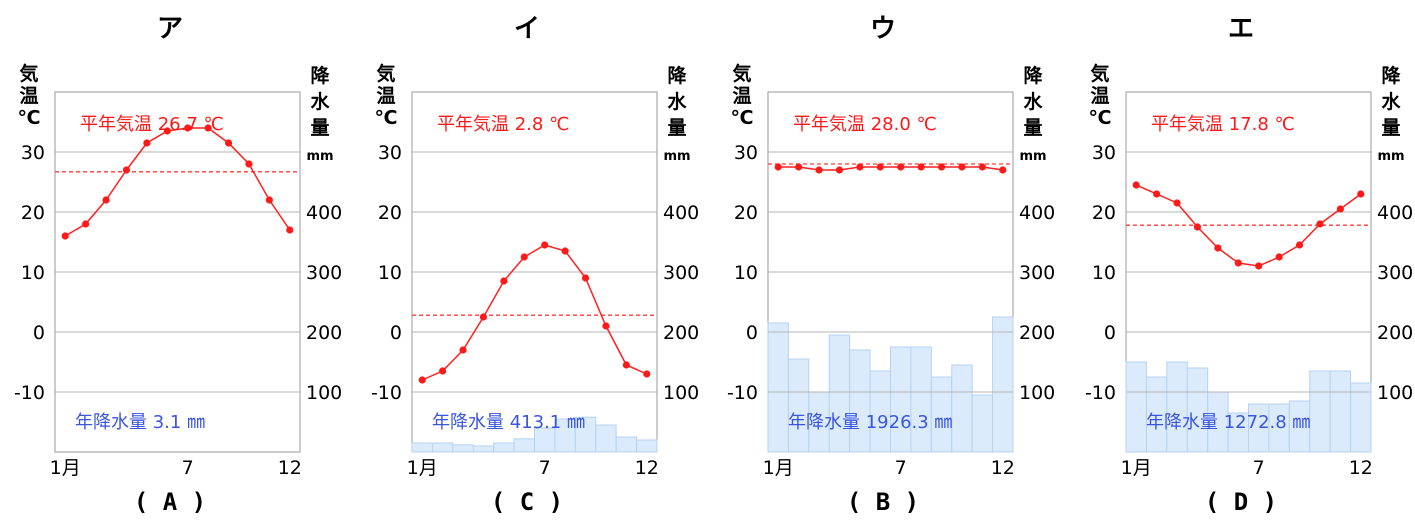 Image resolution: width=1415 pixels, height=520 pixels. Describe the element at coordinates (1240, 29) in the screenshot. I see `panel-letter: エ` at that location.